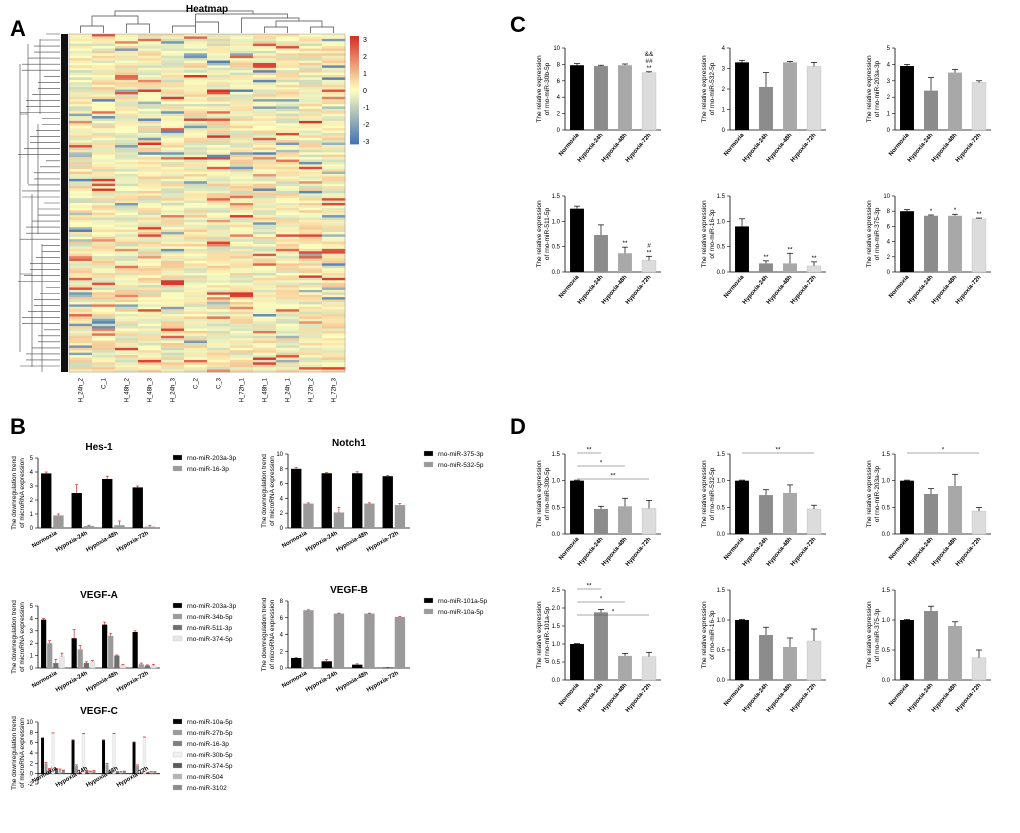 This screenshot has width=1020, height=833. What do you see at coordinates (383, 541) in the screenshot?
I see `x-tick-label: Hypoxia-72h` at bounding box center [383, 541].